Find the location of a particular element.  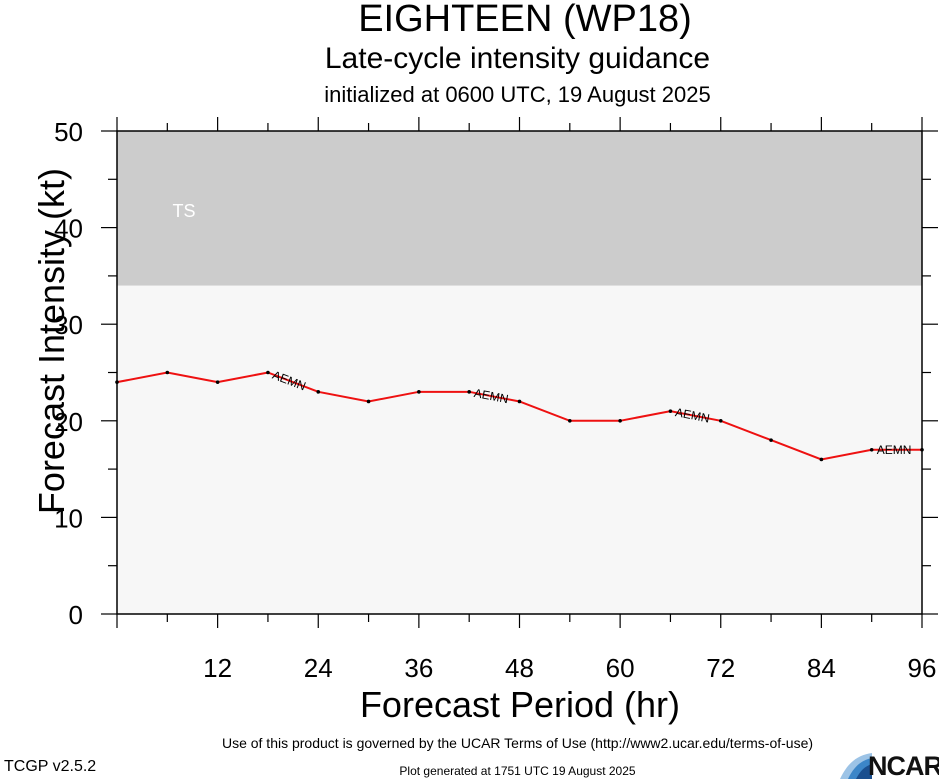

chart-title: EIGHTEEN (WP18) is located at coordinates (525, 20).